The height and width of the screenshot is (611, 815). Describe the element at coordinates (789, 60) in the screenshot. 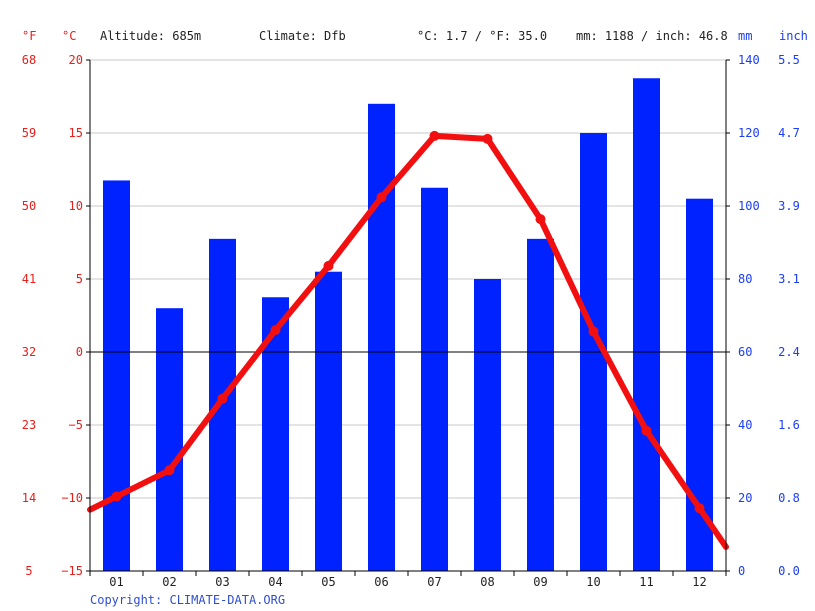

I see `inch-tick-label: 5.5` at that location.